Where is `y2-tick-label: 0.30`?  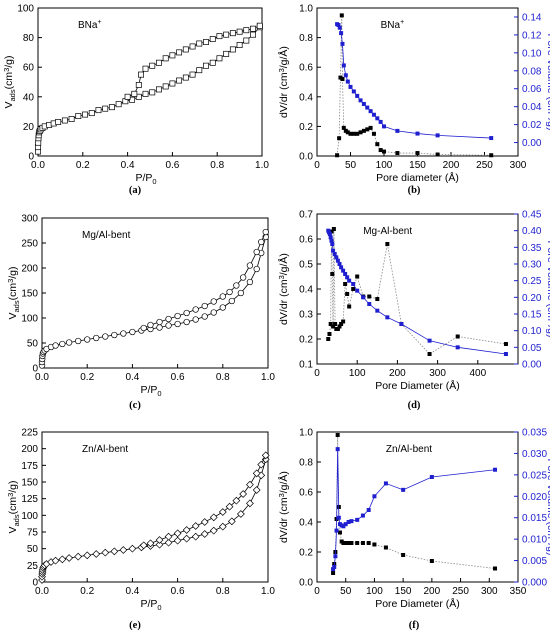
y2-tick-label: 0.30 is located at coordinates (532, 265).